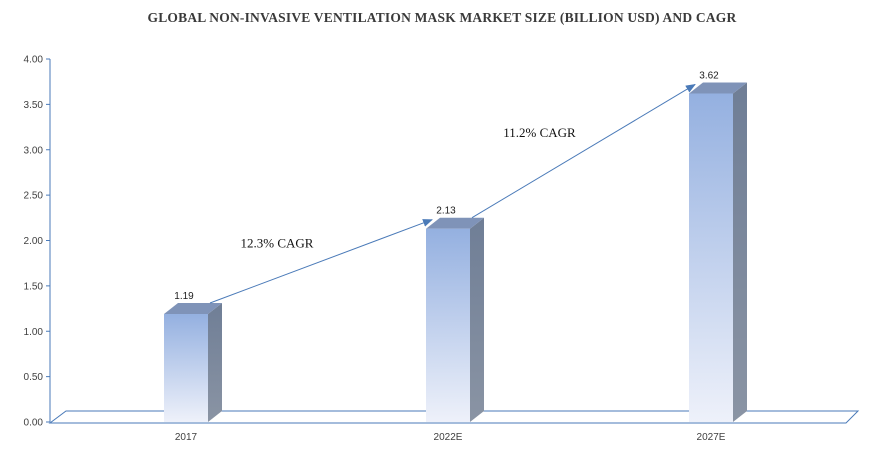 This screenshot has height=457, width=884. Describe the element at coordinates (539, 132) in the screenshot. I see `cagr-label: 11.2% CAGR` at that location.